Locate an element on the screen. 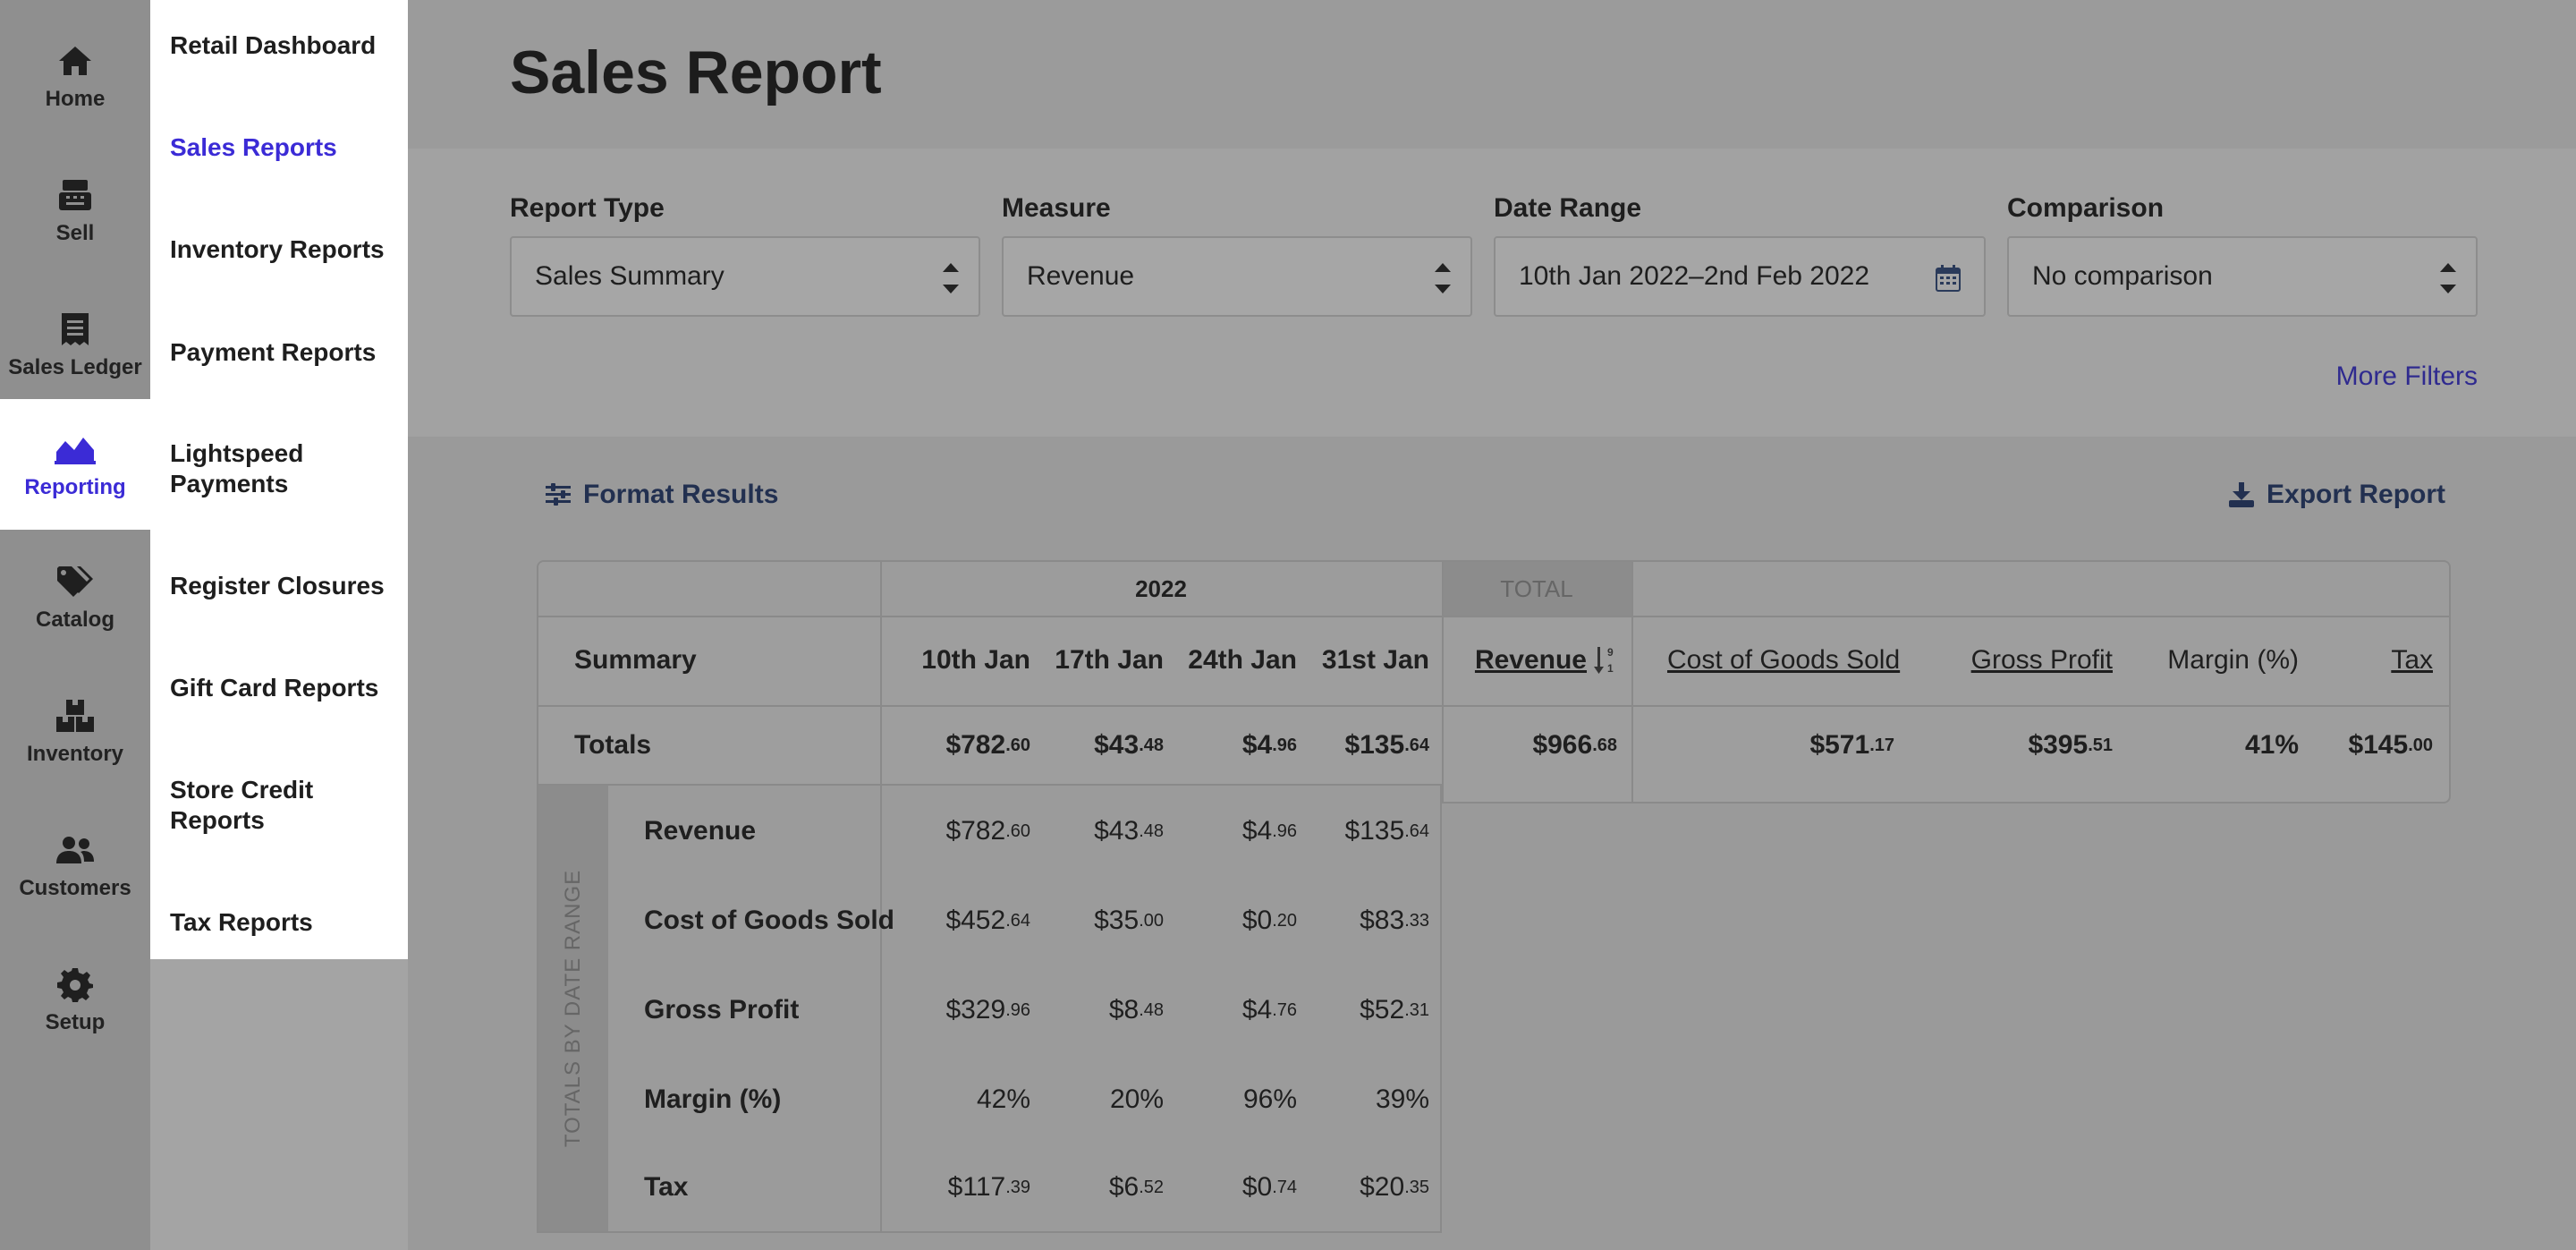 Image resolution: width=2576 pixels, height=1250 pixels. table-cell: $4.96 is located at coordinates (1269, 831).